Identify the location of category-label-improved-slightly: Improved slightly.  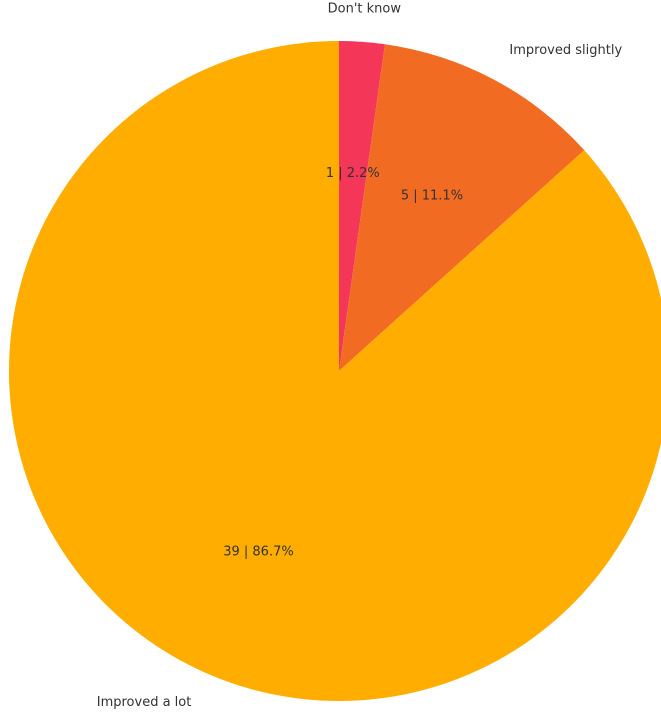
(565, 50).